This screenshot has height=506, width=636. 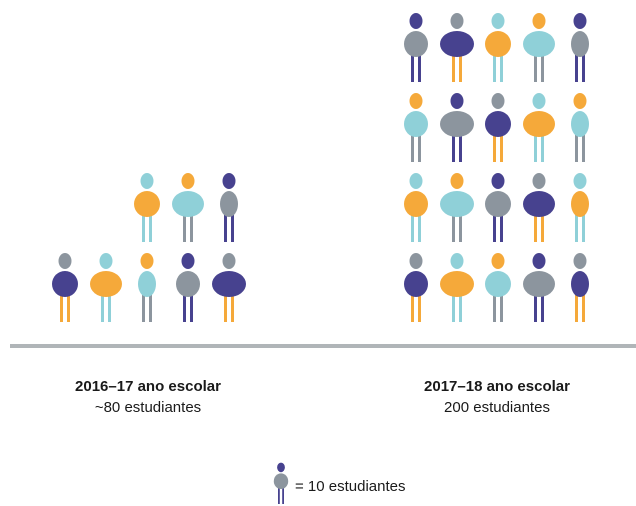 I want to click on category-label: 2016–17 ano escolar, so click(x=148, y=386).